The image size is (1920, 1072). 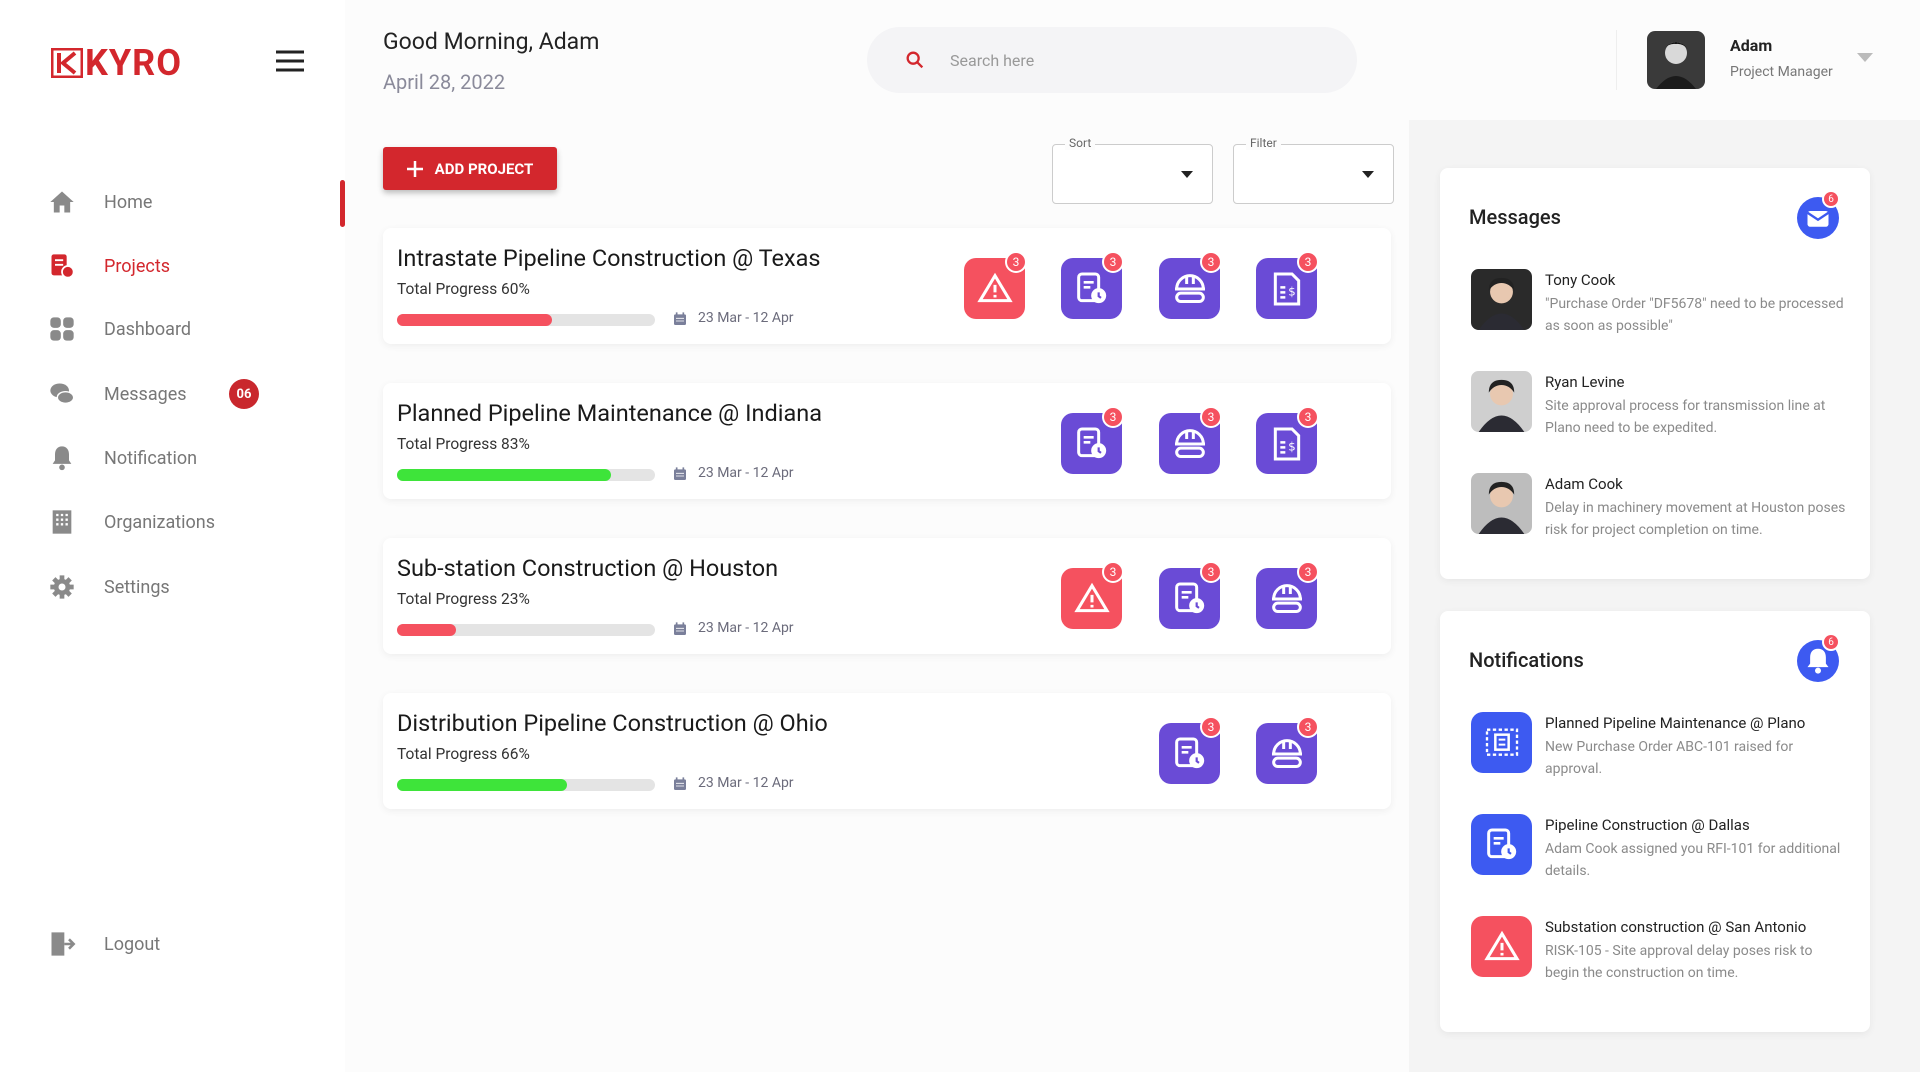 I want to click on nav-item: Dashboard, so click(x=178, y=329).